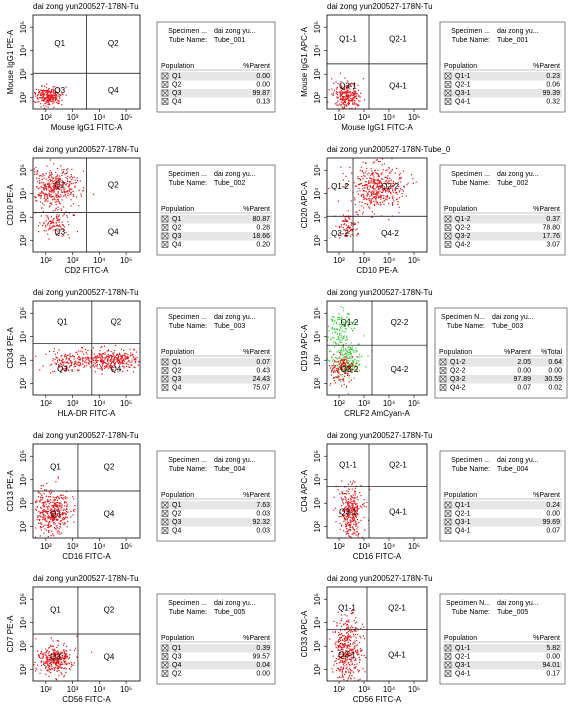 The image size is (571, 705). What do you see at coordinates (458, 370) in the screenshot?
I see `row-name: Q2-2` at bounding box center [458, 370].